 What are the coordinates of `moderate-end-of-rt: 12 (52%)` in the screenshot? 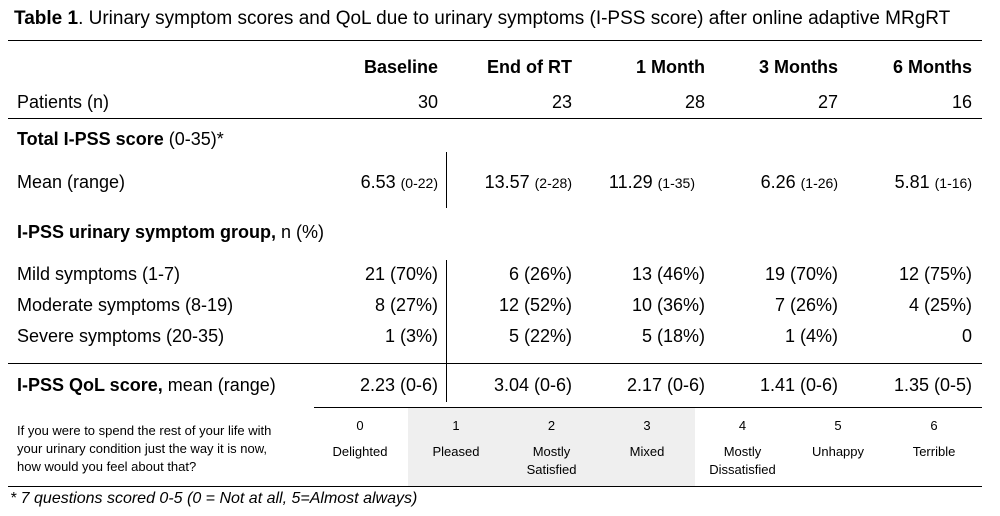 It's located at (535, 305).